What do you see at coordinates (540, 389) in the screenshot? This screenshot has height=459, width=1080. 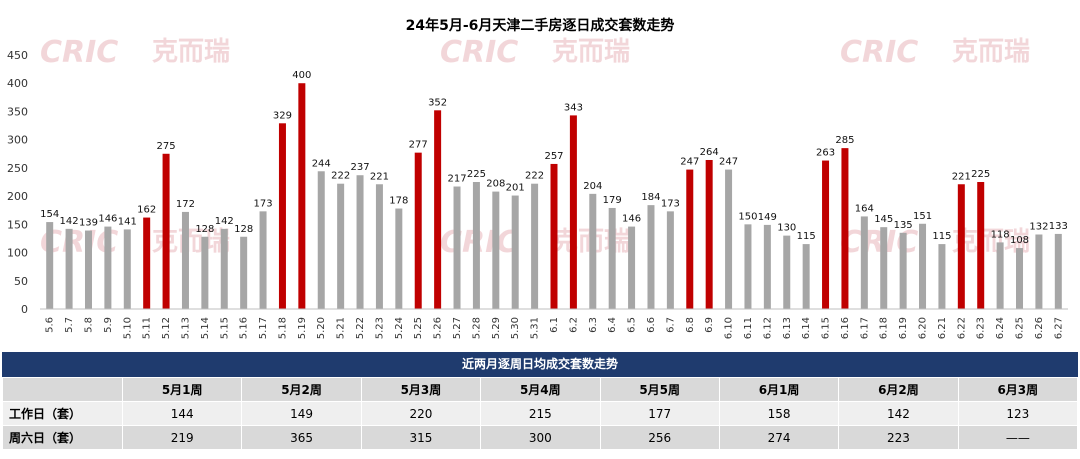 I see `table-header-row: 5月1周 5月2周 5月3周 5月4周 5月5周 6月1周 6月2周 6月3周` at bounding box center [540, 389].